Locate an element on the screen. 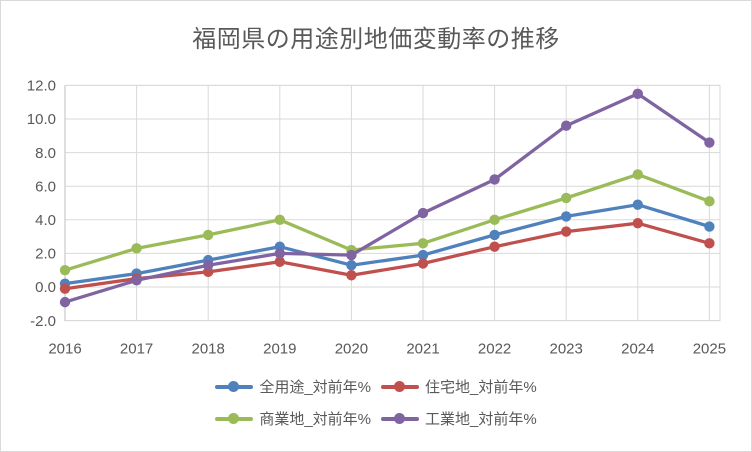  data-point-commercial-2025 is located at coordinates (709, 201).